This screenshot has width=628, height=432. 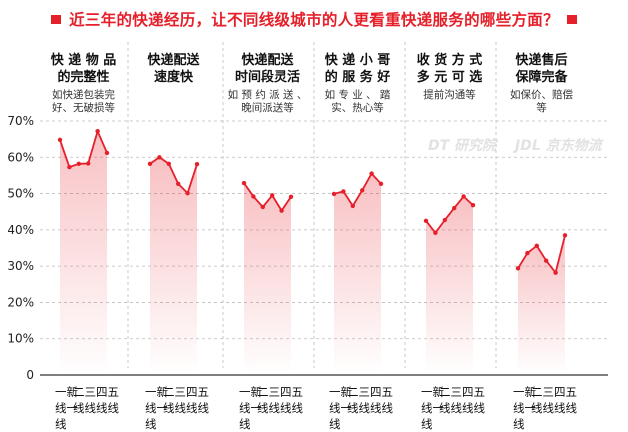 What do you see at coordinates (20, 121) in the screenshot?
I see `y-tick-label: 70%` at bounding box center [20, 121].